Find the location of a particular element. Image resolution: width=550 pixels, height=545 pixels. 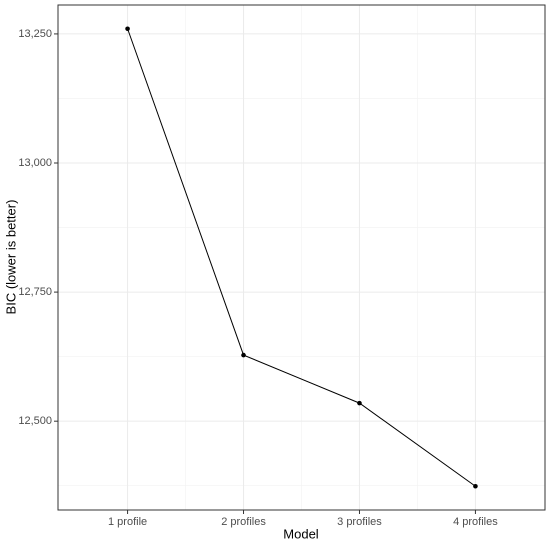

x-axis-title: Model is located at coordinates (301, 533).